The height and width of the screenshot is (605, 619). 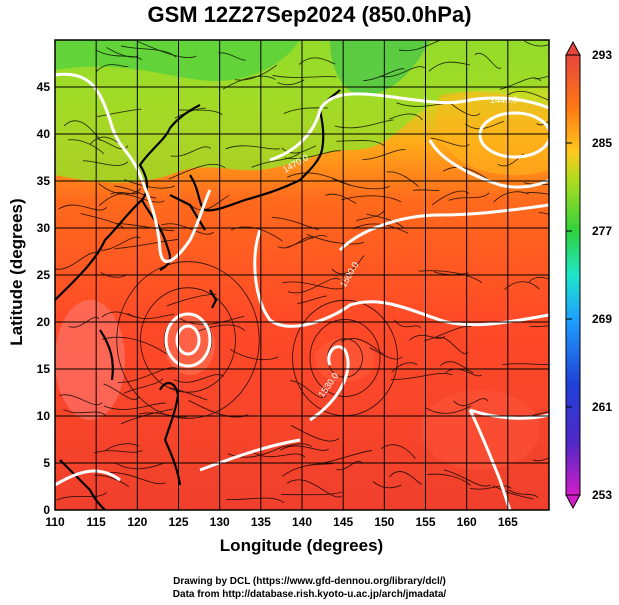 I want to click on x-axis-label: Longitude (degrees), so click(x=301, y=545).